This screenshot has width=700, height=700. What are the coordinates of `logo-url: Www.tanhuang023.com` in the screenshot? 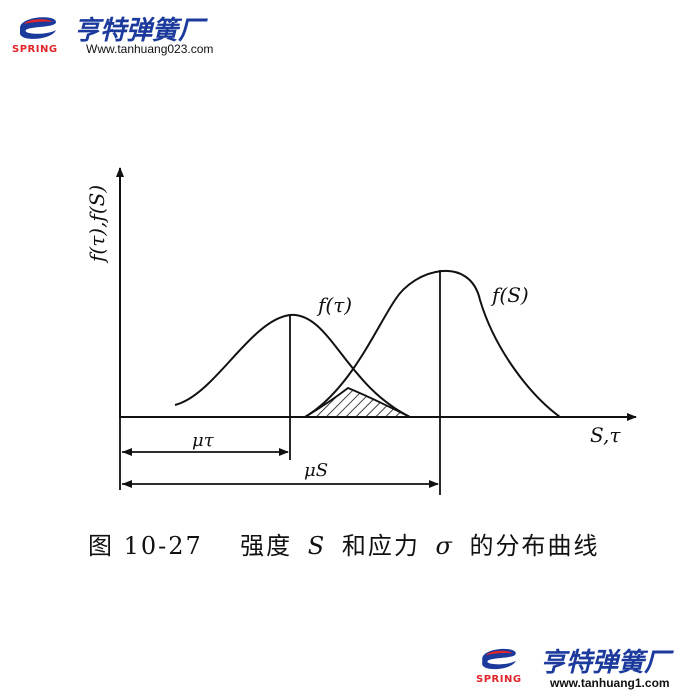 It's located at (150, 49).